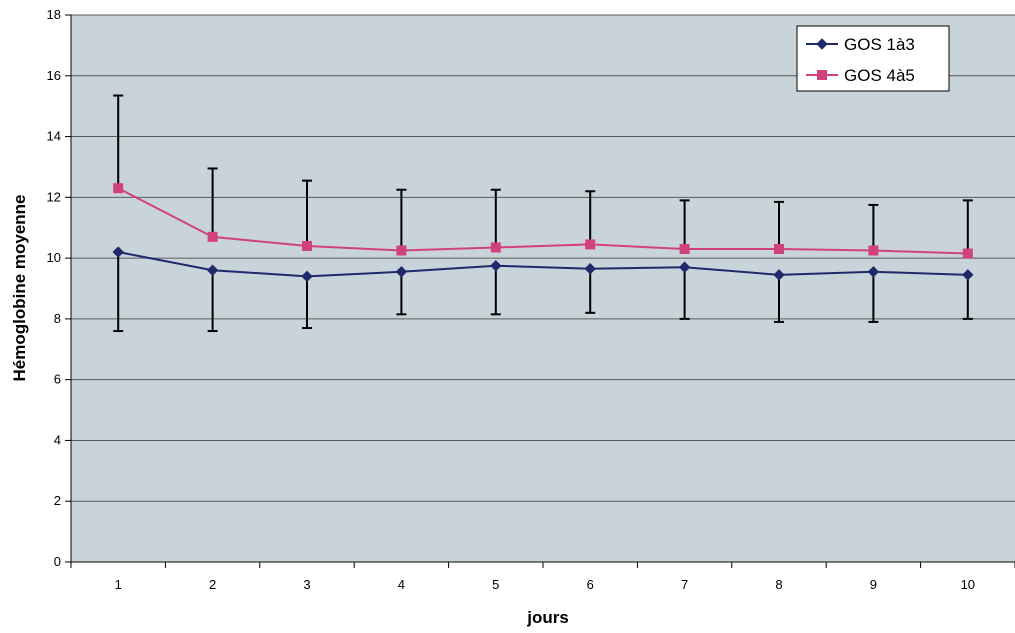  What do you see at coordinates (57, 318) in the screenshot?
I see `y-tick-label: 8` at bounding box center [57, 318].